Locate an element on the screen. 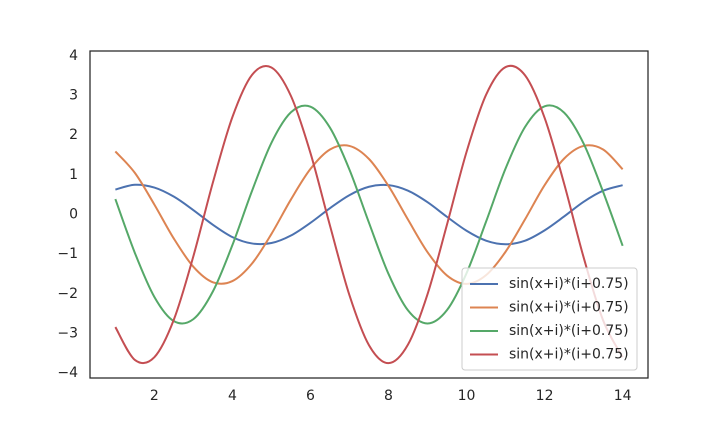  y-tick-label: 1 is located at coordinates (73, 175).